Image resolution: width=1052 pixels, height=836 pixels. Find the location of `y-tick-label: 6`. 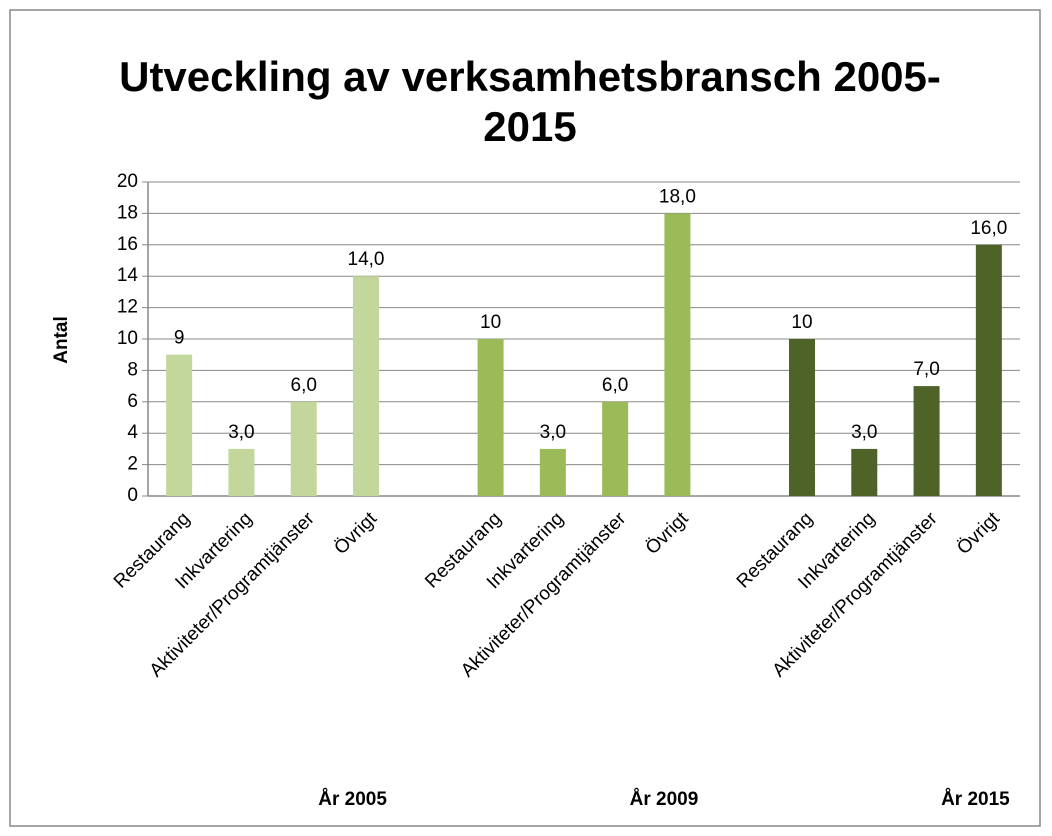

y-tick-label: 6 is located at coordinates (132, 401).